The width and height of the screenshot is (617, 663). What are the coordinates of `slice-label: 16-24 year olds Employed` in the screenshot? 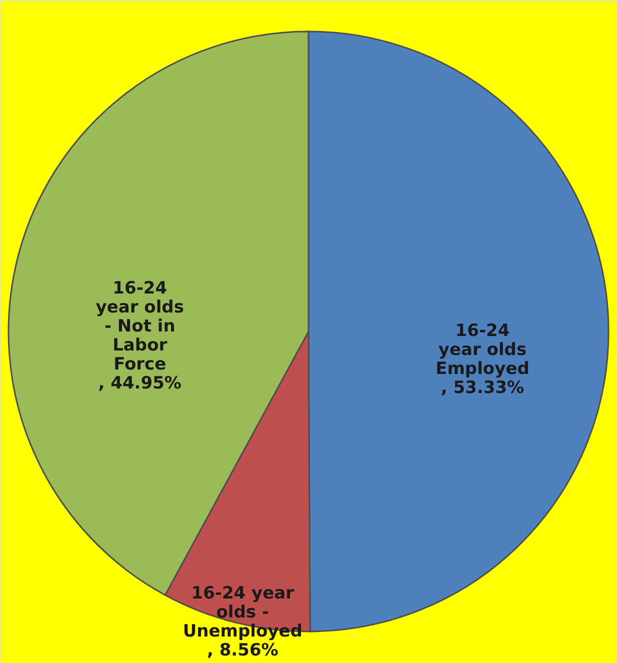 It's located at (483, 350).